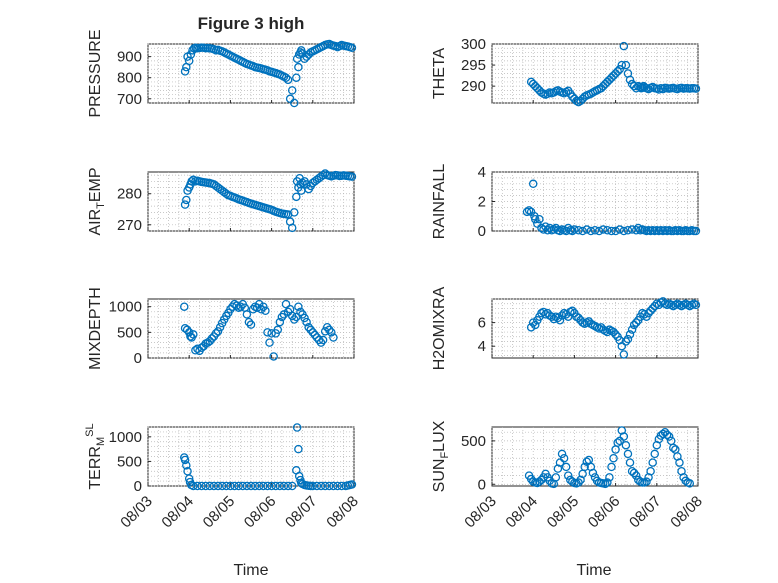  I want to click on panel-terr_msl-series, so click(268, 457).